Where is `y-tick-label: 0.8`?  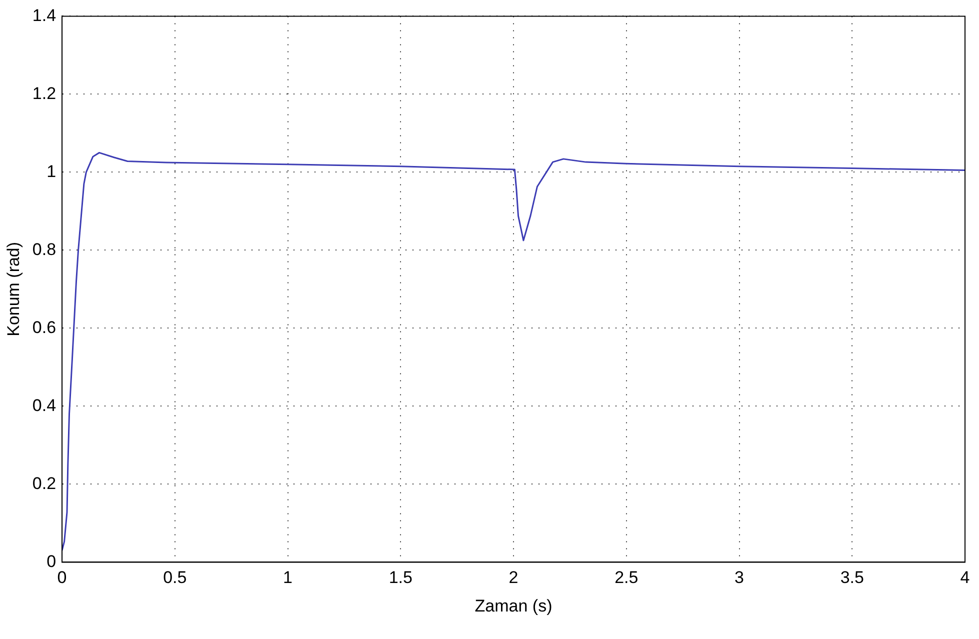 y-tick-label: 0.8 is located at coordinates (44, 249).